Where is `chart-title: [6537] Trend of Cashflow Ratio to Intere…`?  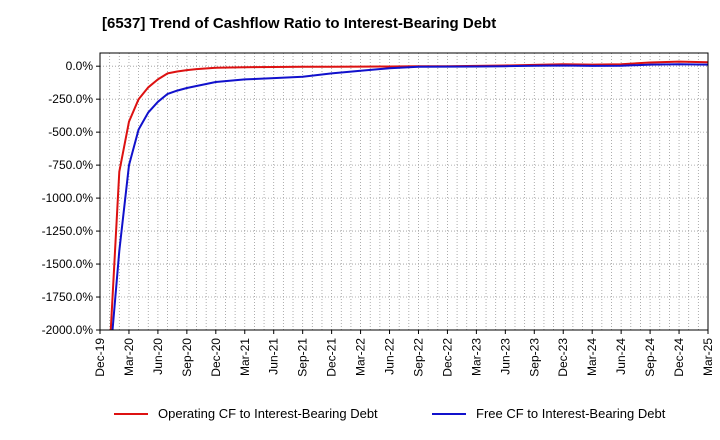
chart-title: [6537] Trend of Cashflow Ratio to Intere… is located at coordinates (299, 23).